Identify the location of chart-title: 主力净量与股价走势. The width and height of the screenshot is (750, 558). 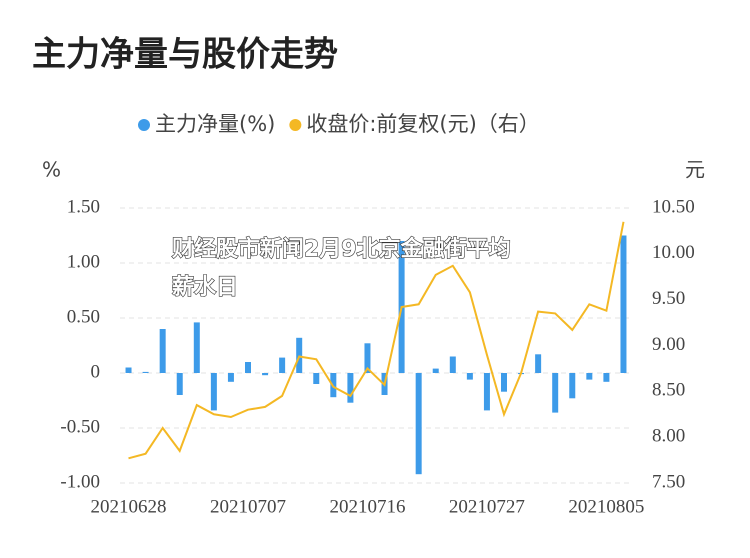
(185, 55).